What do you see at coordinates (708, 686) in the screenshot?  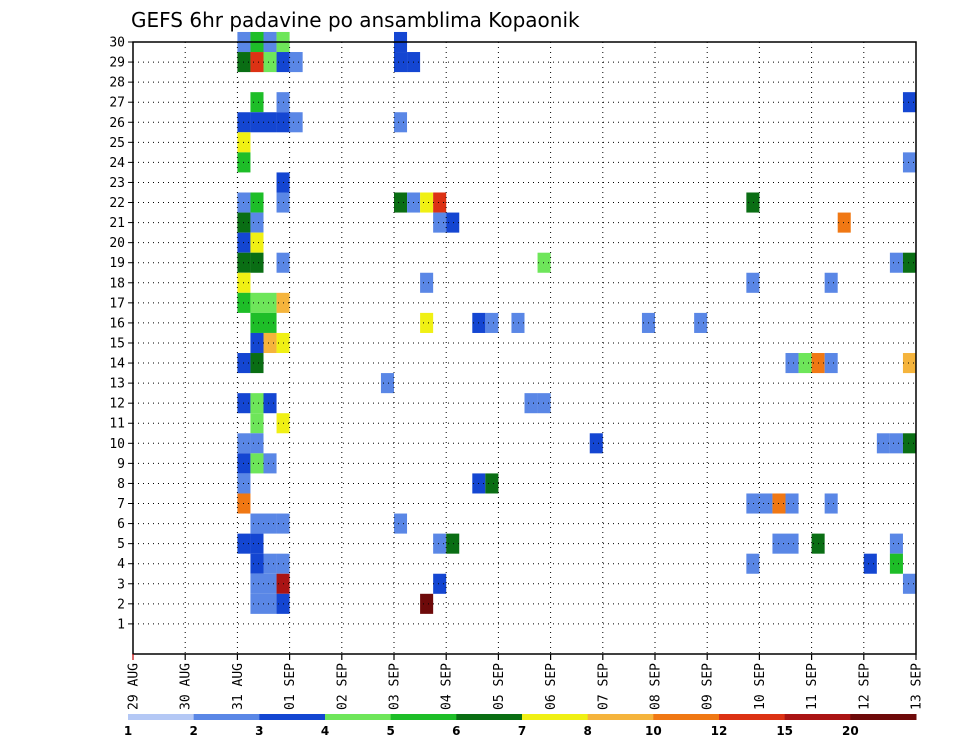 I see `x-tick-label: 09 SEP` at bounding box center [708, 686].